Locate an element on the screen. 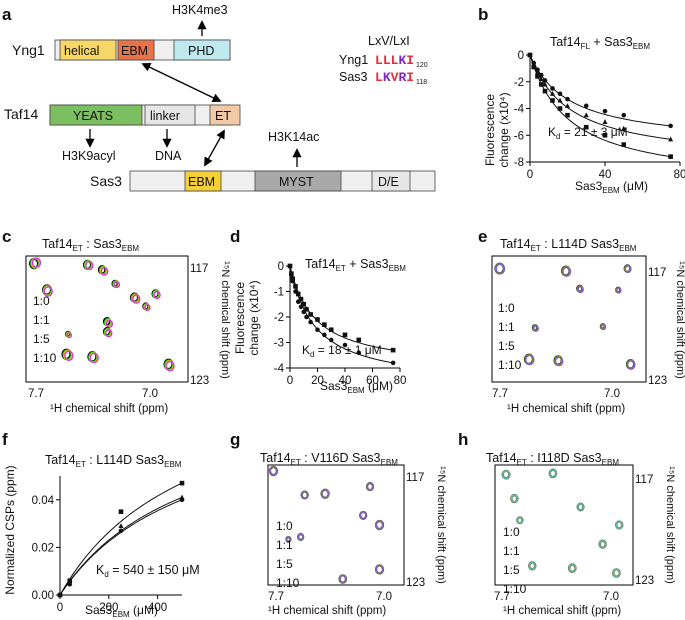  panel-c-title-main: Taf14 is located at coordinates (57, 244).